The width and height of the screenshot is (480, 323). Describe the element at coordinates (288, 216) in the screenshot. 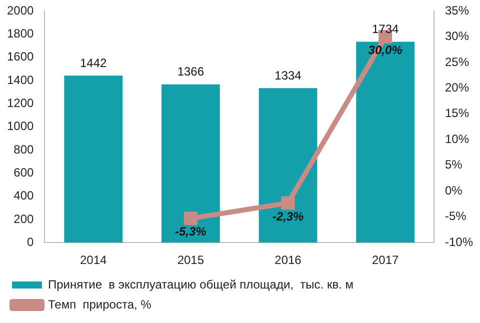

I see `data-label: -2,3%` at that location.